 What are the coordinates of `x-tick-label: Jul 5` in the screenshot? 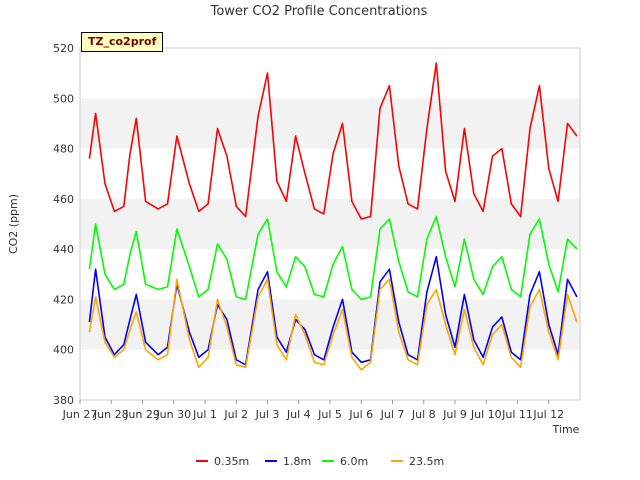 It's located at (329, 414).